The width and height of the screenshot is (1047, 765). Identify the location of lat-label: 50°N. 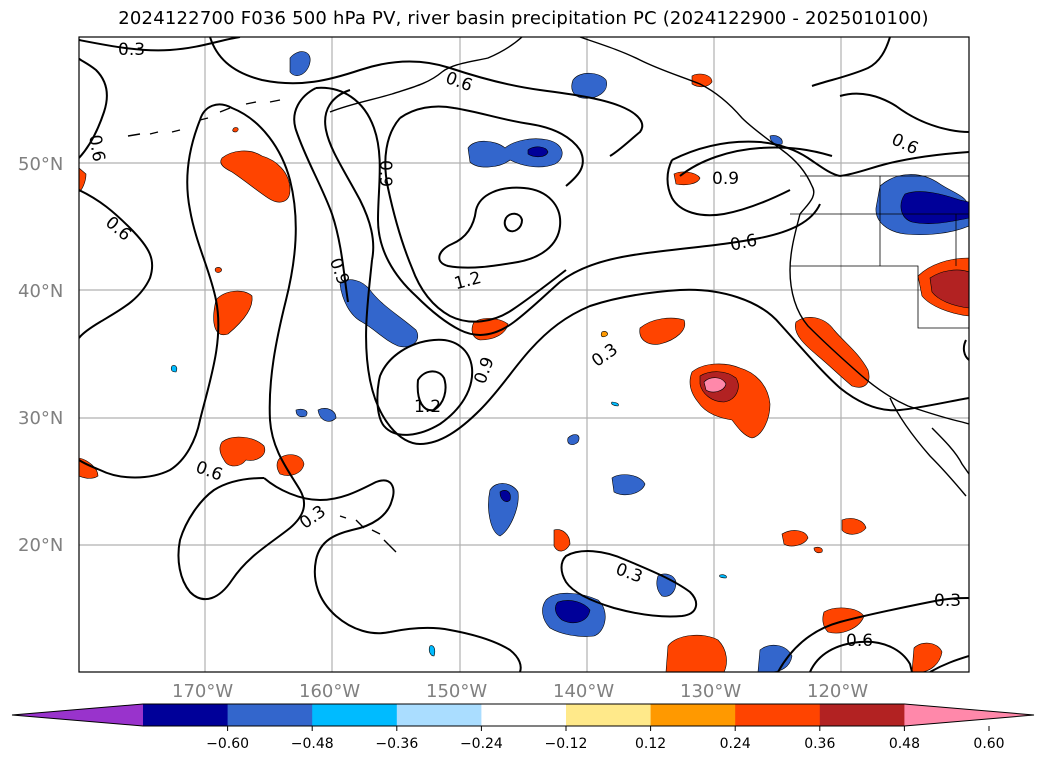
(40, 164).